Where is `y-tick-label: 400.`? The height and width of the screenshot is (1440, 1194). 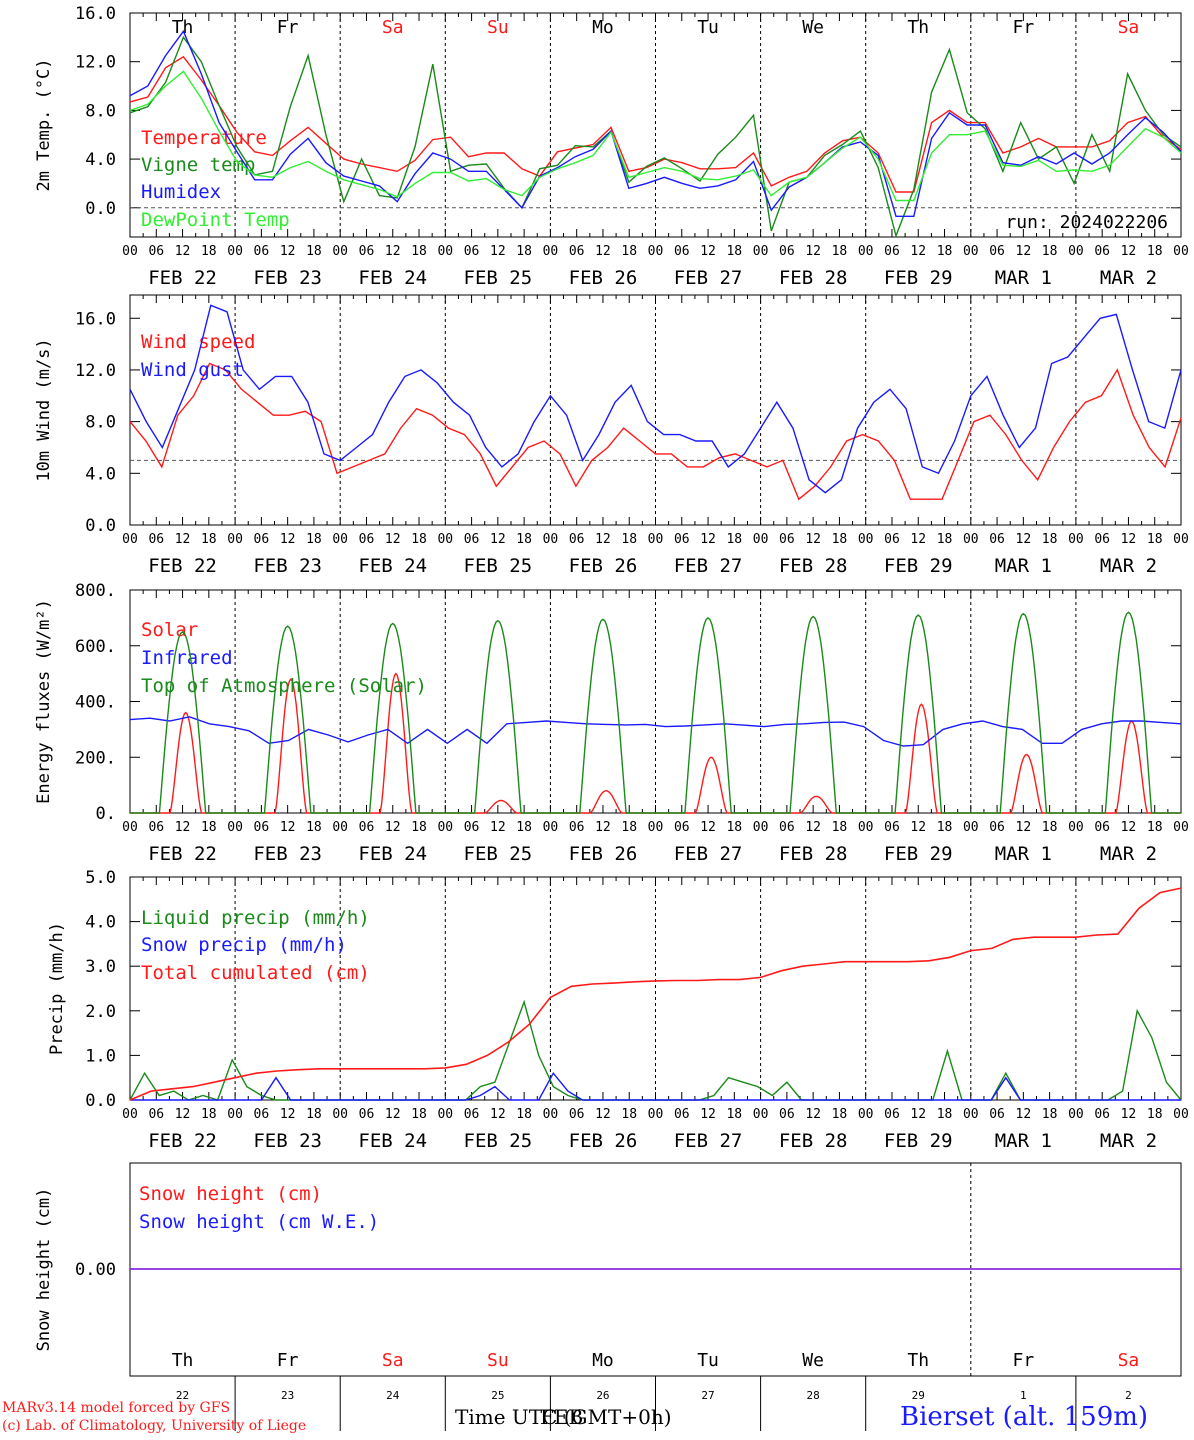 y-tick-label: 400. is located at coordinates (95, 703).